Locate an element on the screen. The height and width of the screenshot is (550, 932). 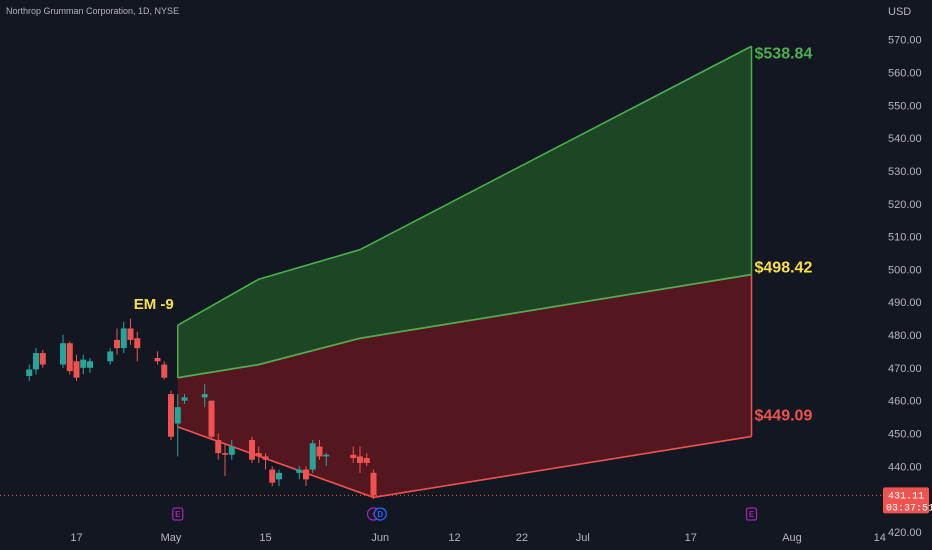
current-price-badge-bg is located at coordinates (906, 500).